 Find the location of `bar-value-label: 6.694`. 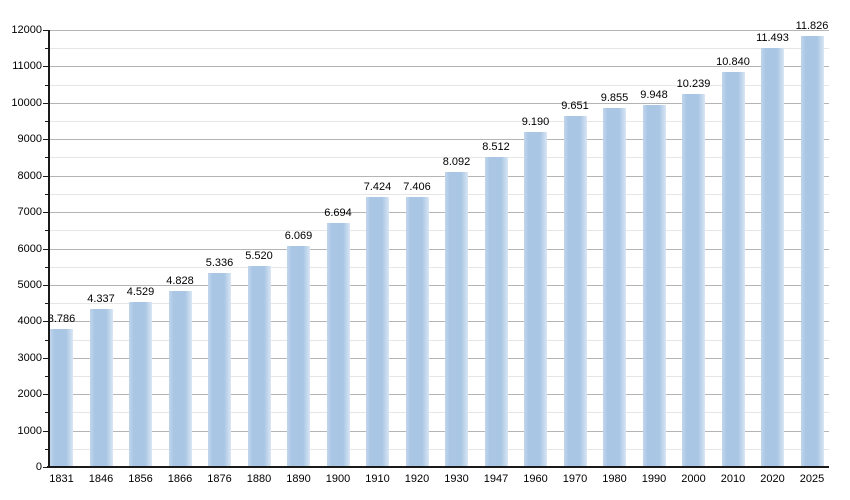

bar-value-label: 6.694 is located at coordinates (338, 213).